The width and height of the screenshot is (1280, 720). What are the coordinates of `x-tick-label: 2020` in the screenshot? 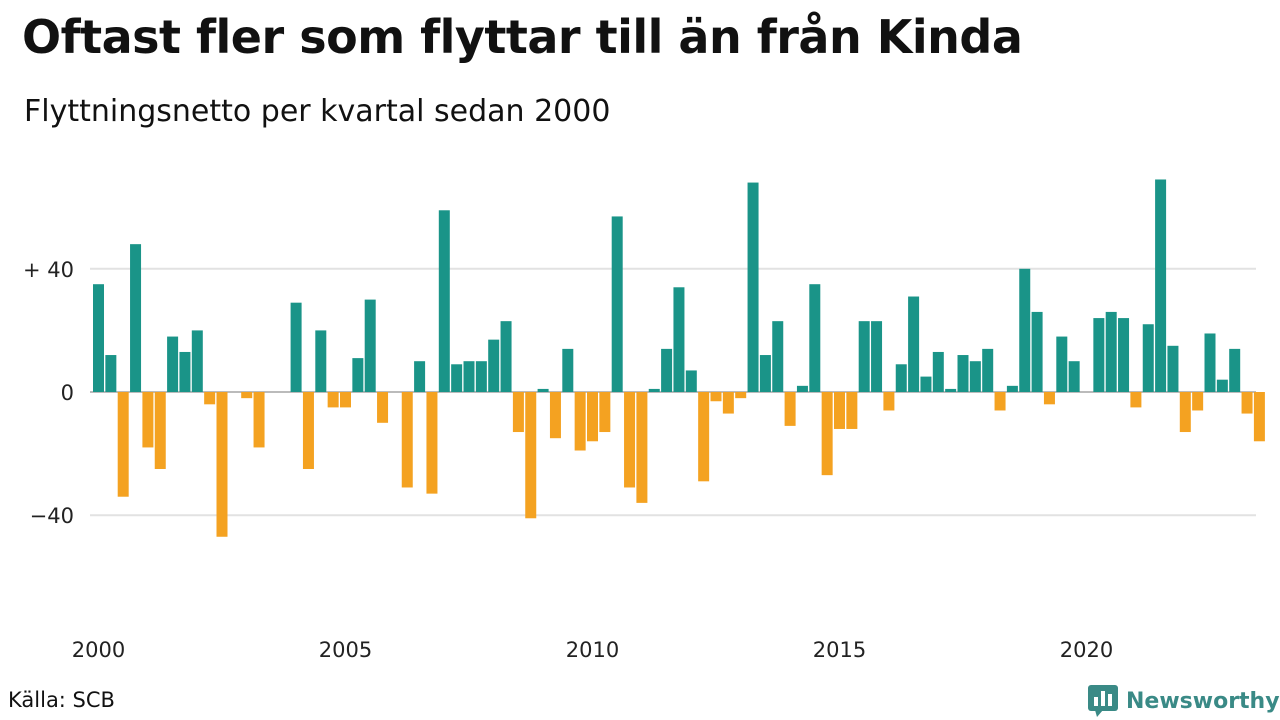 It's located at (1086, 650).